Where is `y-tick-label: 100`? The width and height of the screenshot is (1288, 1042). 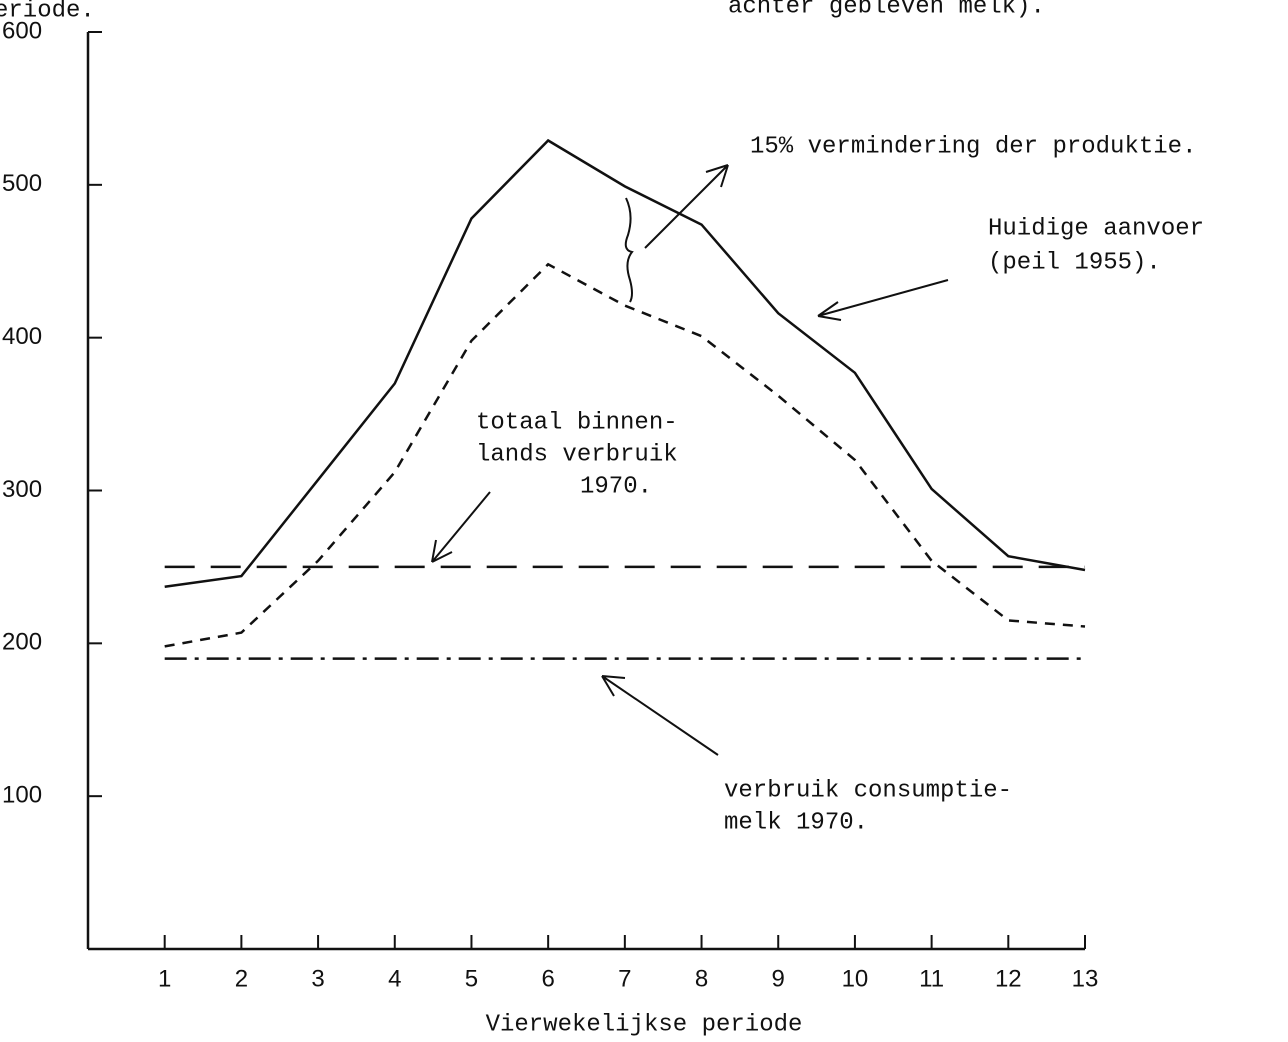 y-tick-label: 100 is located at coordinates (22, 795).